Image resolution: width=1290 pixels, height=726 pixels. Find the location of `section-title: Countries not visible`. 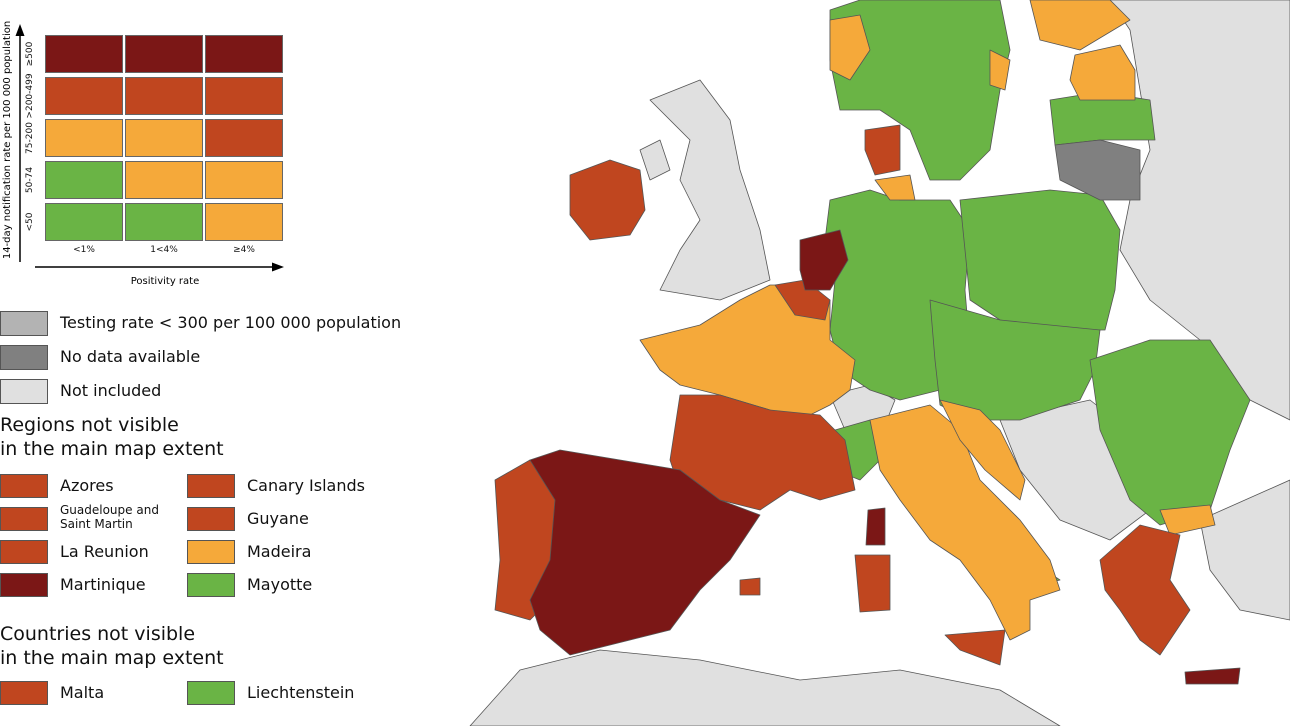

section-title: Countries not visible is located at coordinates (98, 634).